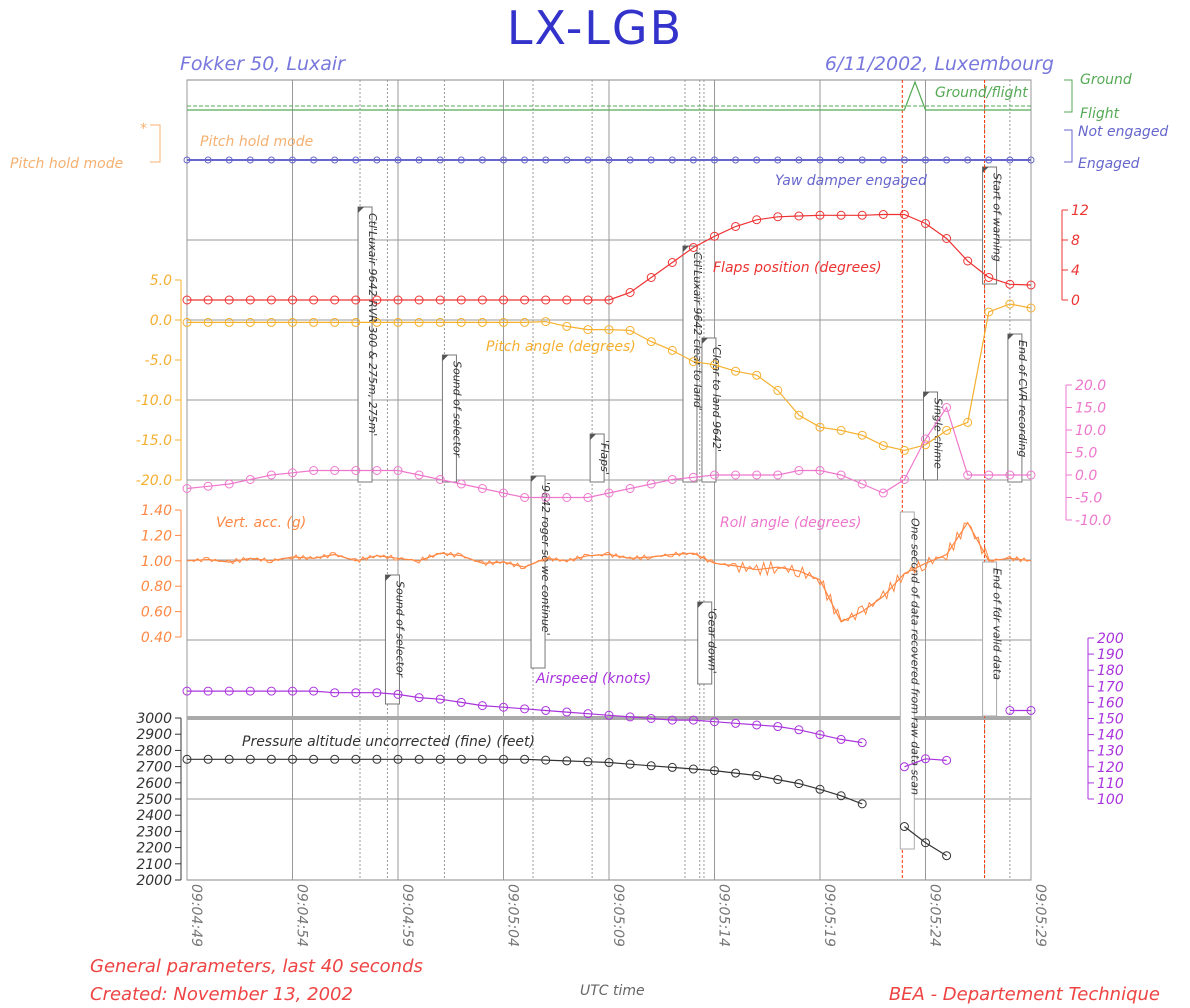 This screenshot has width=1190, height=1008. I want to click on pitch-tick-label: -10.0, so click(154, 401).